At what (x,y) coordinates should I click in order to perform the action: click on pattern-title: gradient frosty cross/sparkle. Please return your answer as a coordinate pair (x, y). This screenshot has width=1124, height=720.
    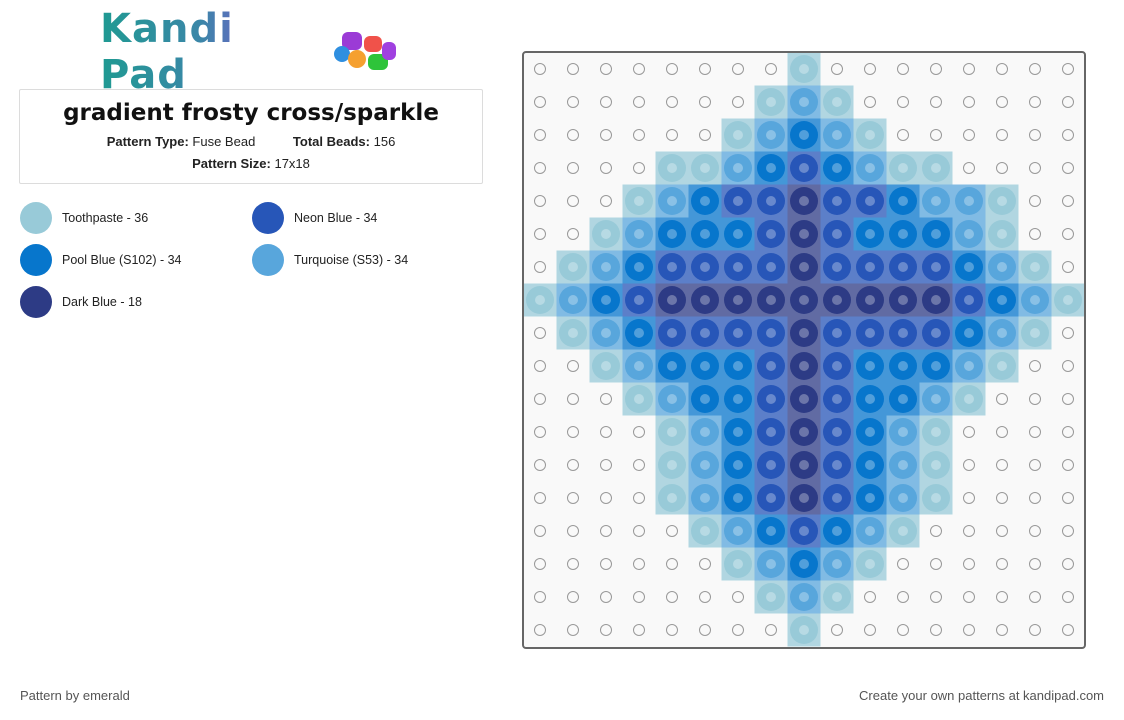
    Looking at the image, I should click on (251, 113).